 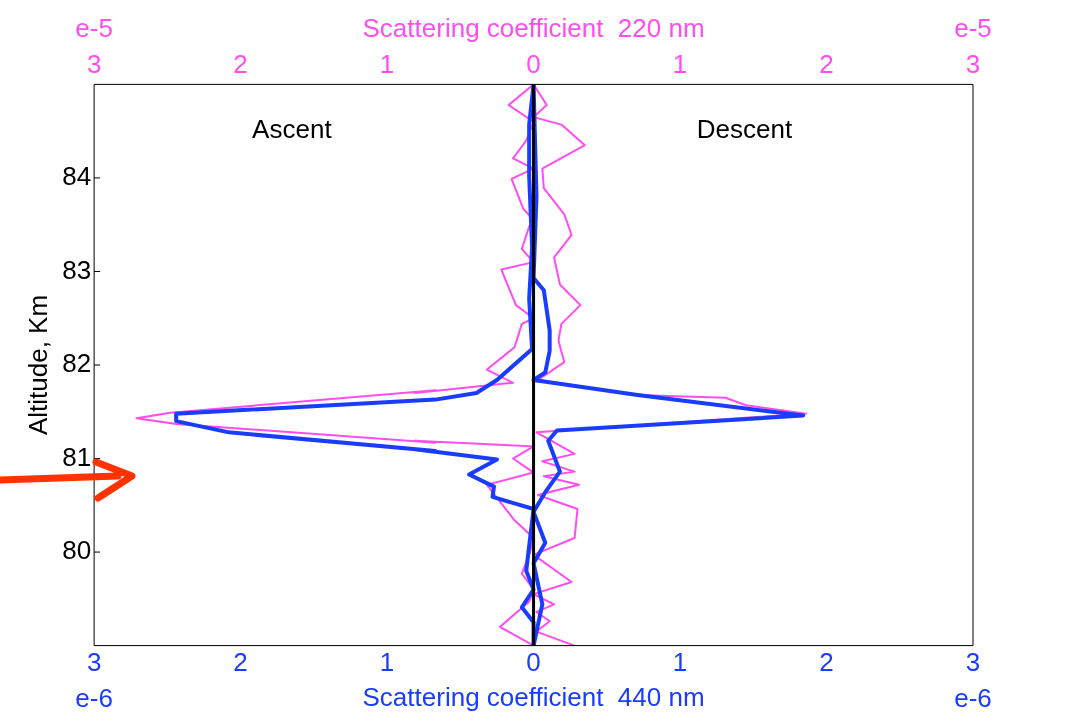 What do you see at coordinates (533, 63) in the screenshot?
I see `x2-tick-label: 0` at bounding box center [533, 63].